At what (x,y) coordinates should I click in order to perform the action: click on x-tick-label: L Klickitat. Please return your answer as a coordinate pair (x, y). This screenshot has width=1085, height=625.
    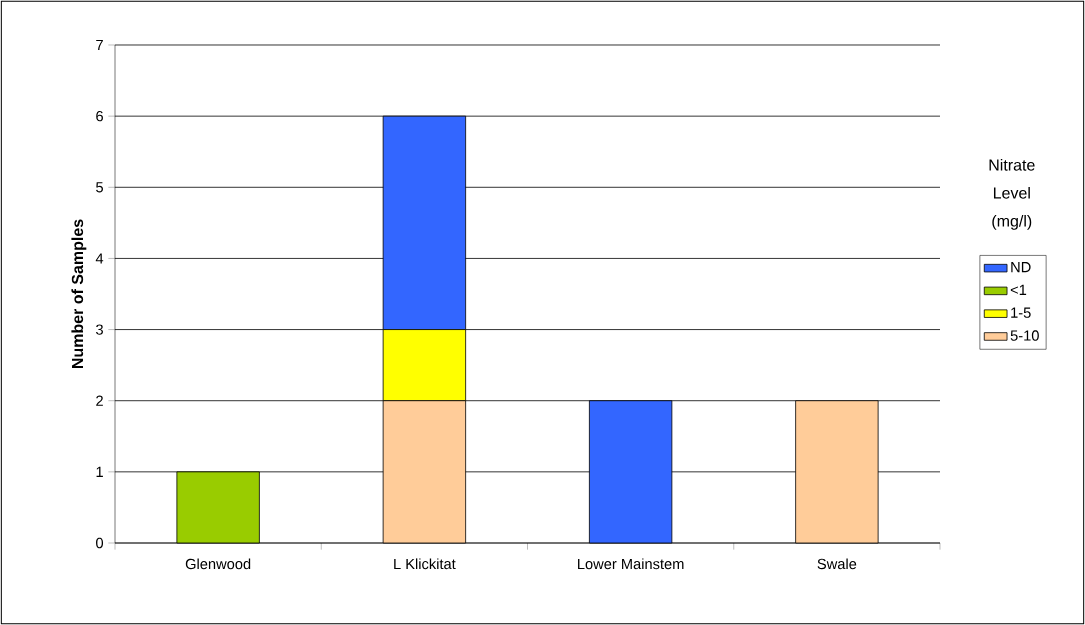
    Looking at the image, I should click on (425, 564).